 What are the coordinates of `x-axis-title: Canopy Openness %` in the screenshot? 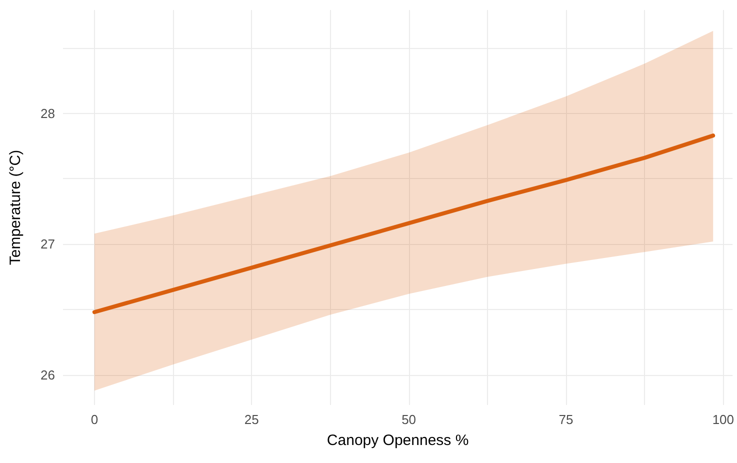 It's located at (397, 440).